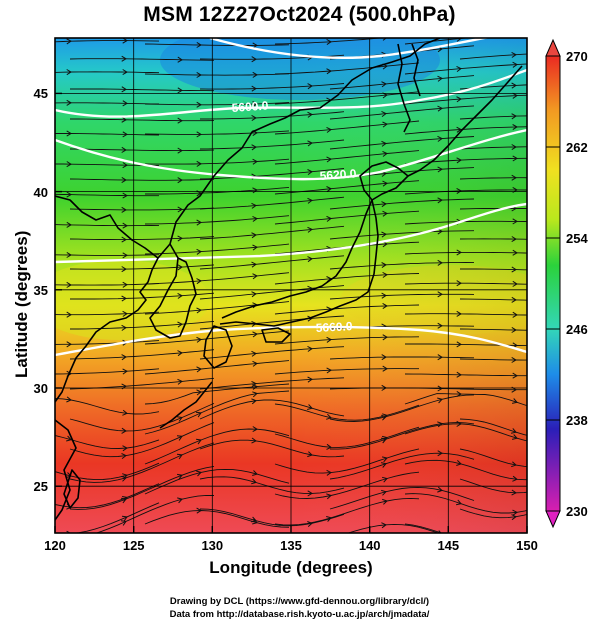 The image size is (599, 625). I want to click on colorbar-label: 270, so click(577, 56).